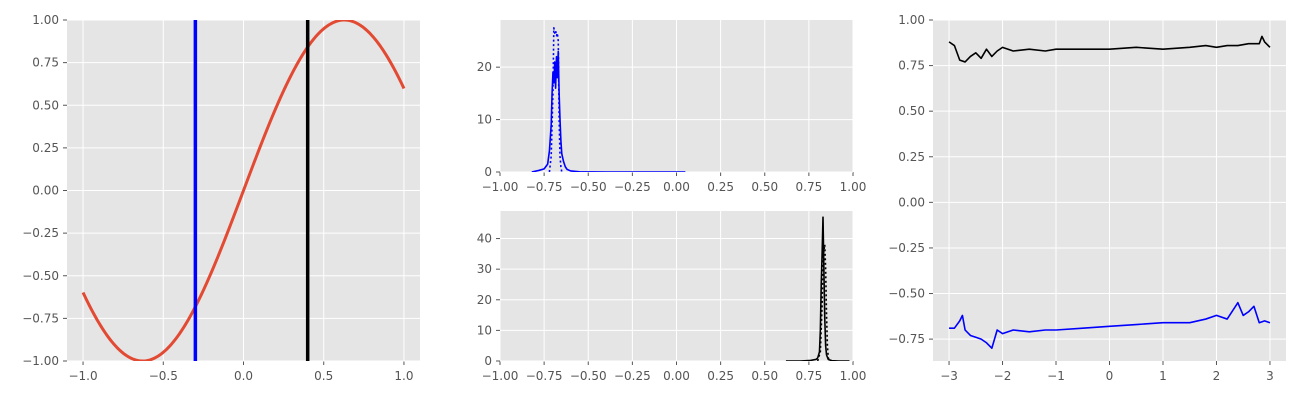 The image size is (1300, 400). What do you see at coordinates (949, 376) in the screenshot?
I see `x-tick-label: −3` at bounding box center [949, 376].